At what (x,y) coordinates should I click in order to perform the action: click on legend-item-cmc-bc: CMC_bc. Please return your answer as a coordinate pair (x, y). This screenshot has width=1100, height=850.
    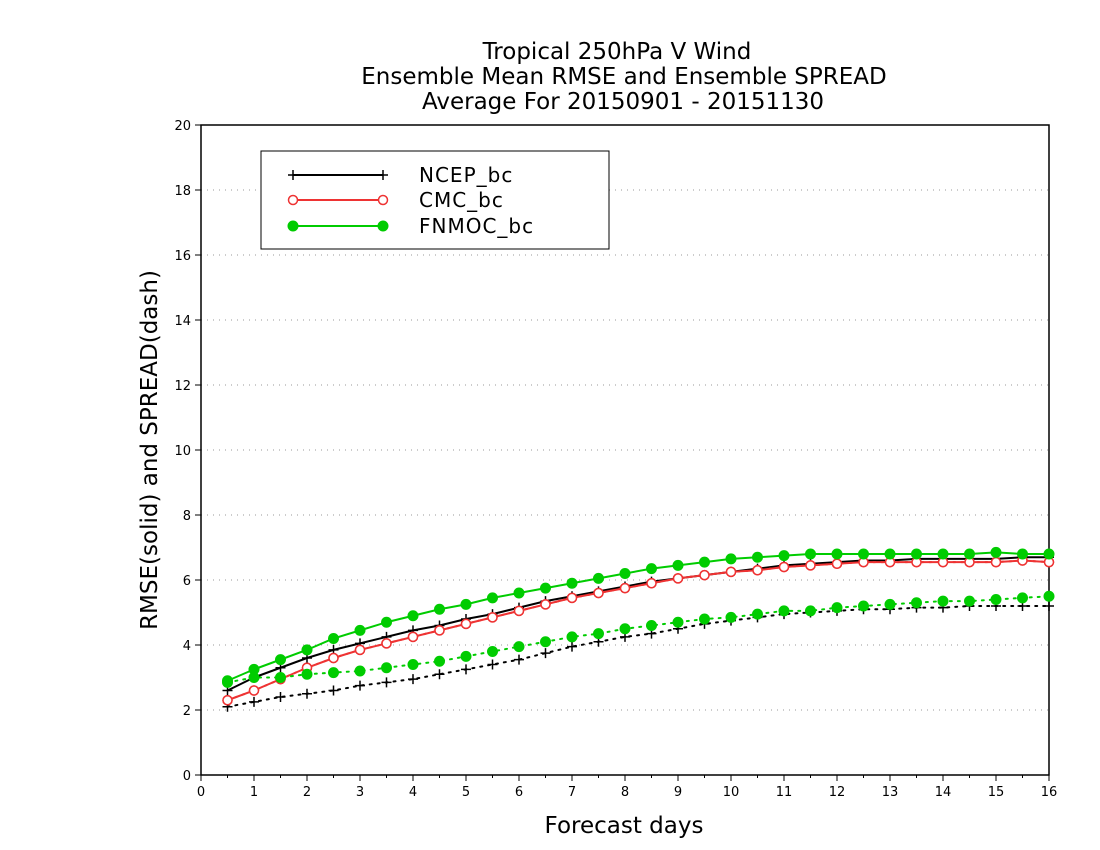
    Looking at the image, I should click on (395, 200).